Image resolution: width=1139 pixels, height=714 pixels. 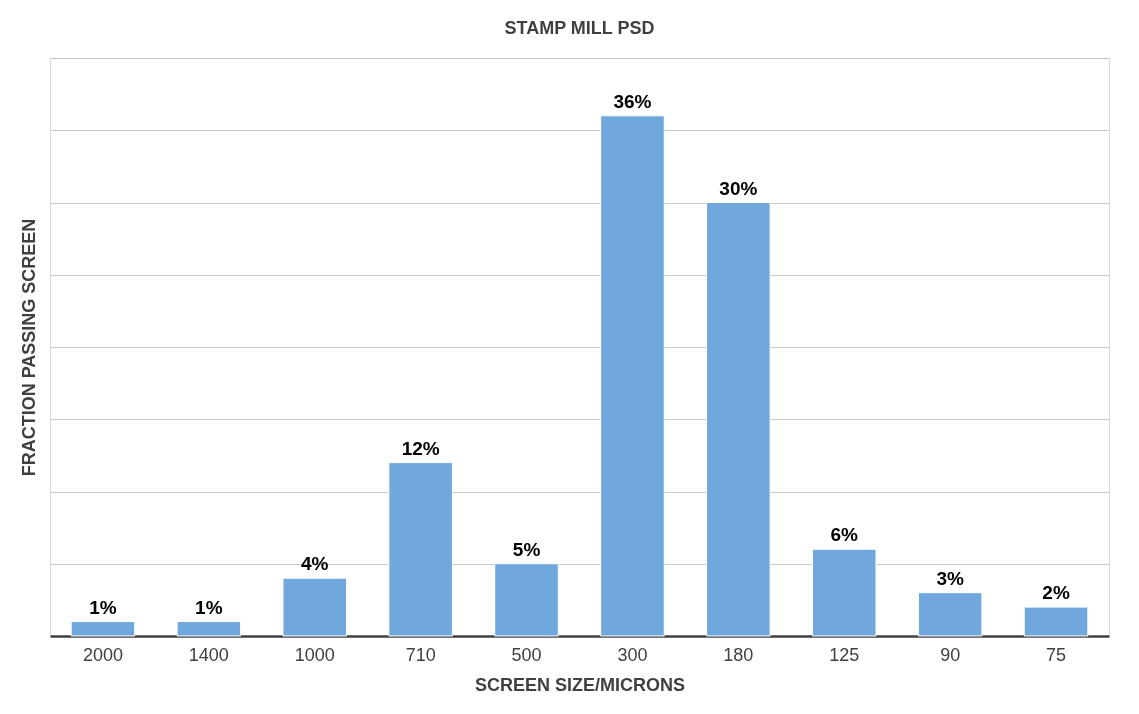 I want to click on data-label: 3%, so click(x=950, y=578).